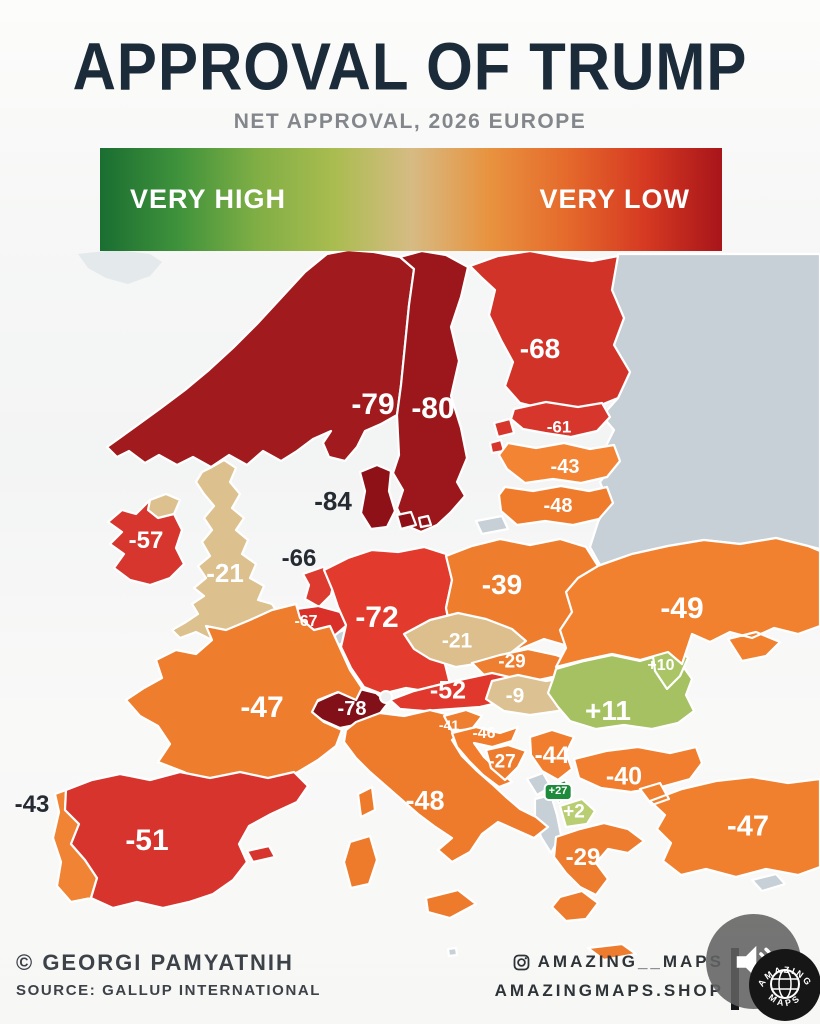 Image resolution: width=820 pixels, height=1024 pixels. Describe the element at coordinates (155, 962) in the screenshot. I see `author-credit: © GEORGI PAMYATNIH` at that location.